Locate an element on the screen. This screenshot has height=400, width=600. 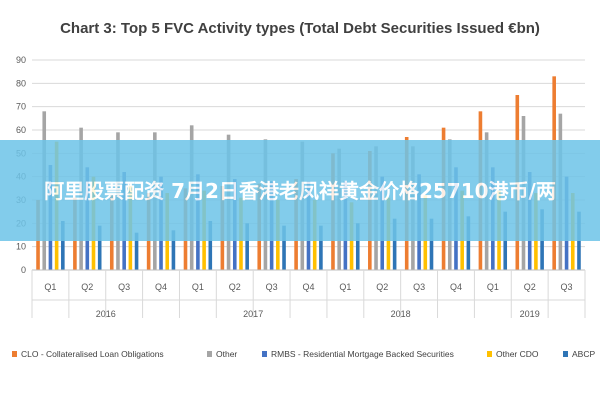
y-tick-label: 80 is located at coordinates (21, 83).